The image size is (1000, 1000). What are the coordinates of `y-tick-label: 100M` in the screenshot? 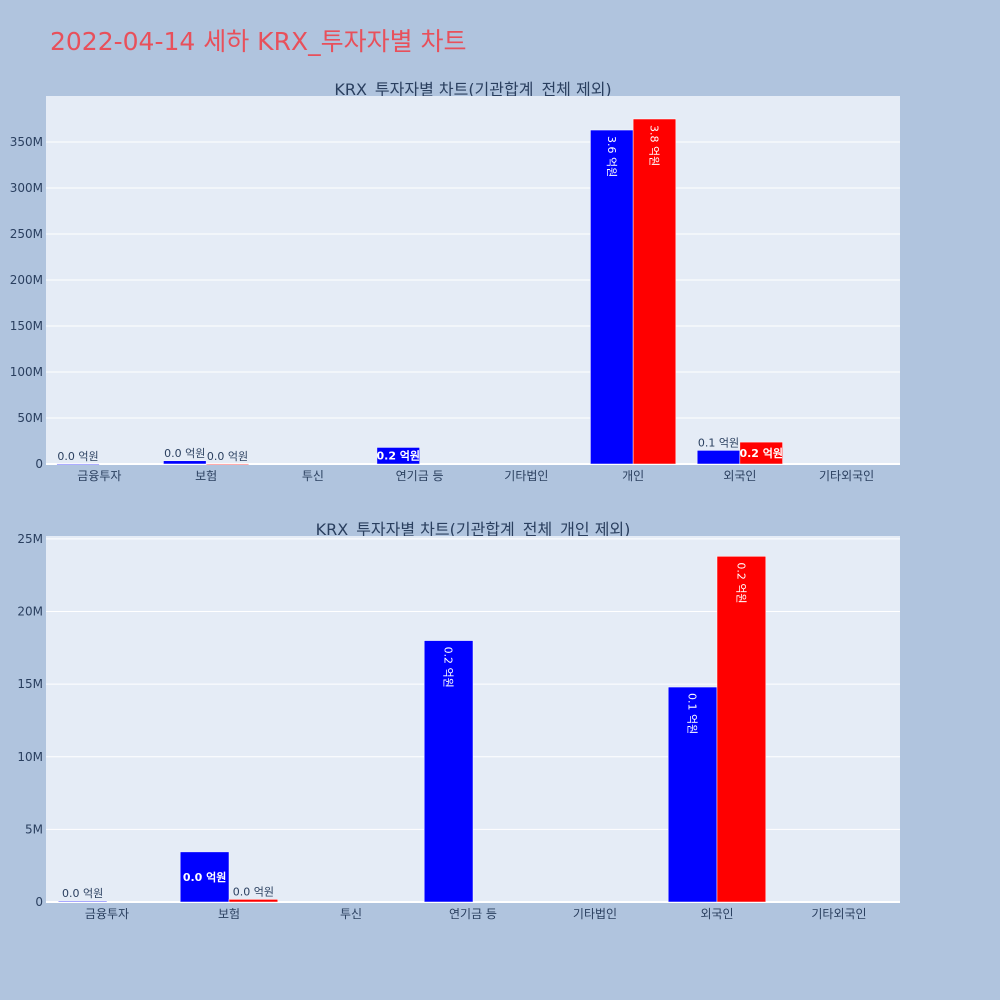 It's located at (26, 372).